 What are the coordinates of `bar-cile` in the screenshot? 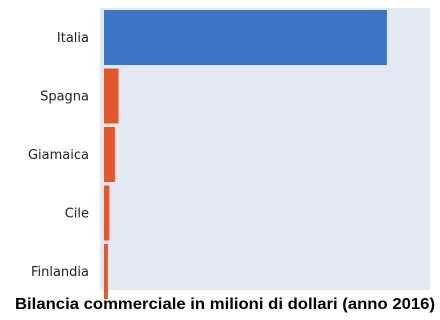 It's located at (107, 213).